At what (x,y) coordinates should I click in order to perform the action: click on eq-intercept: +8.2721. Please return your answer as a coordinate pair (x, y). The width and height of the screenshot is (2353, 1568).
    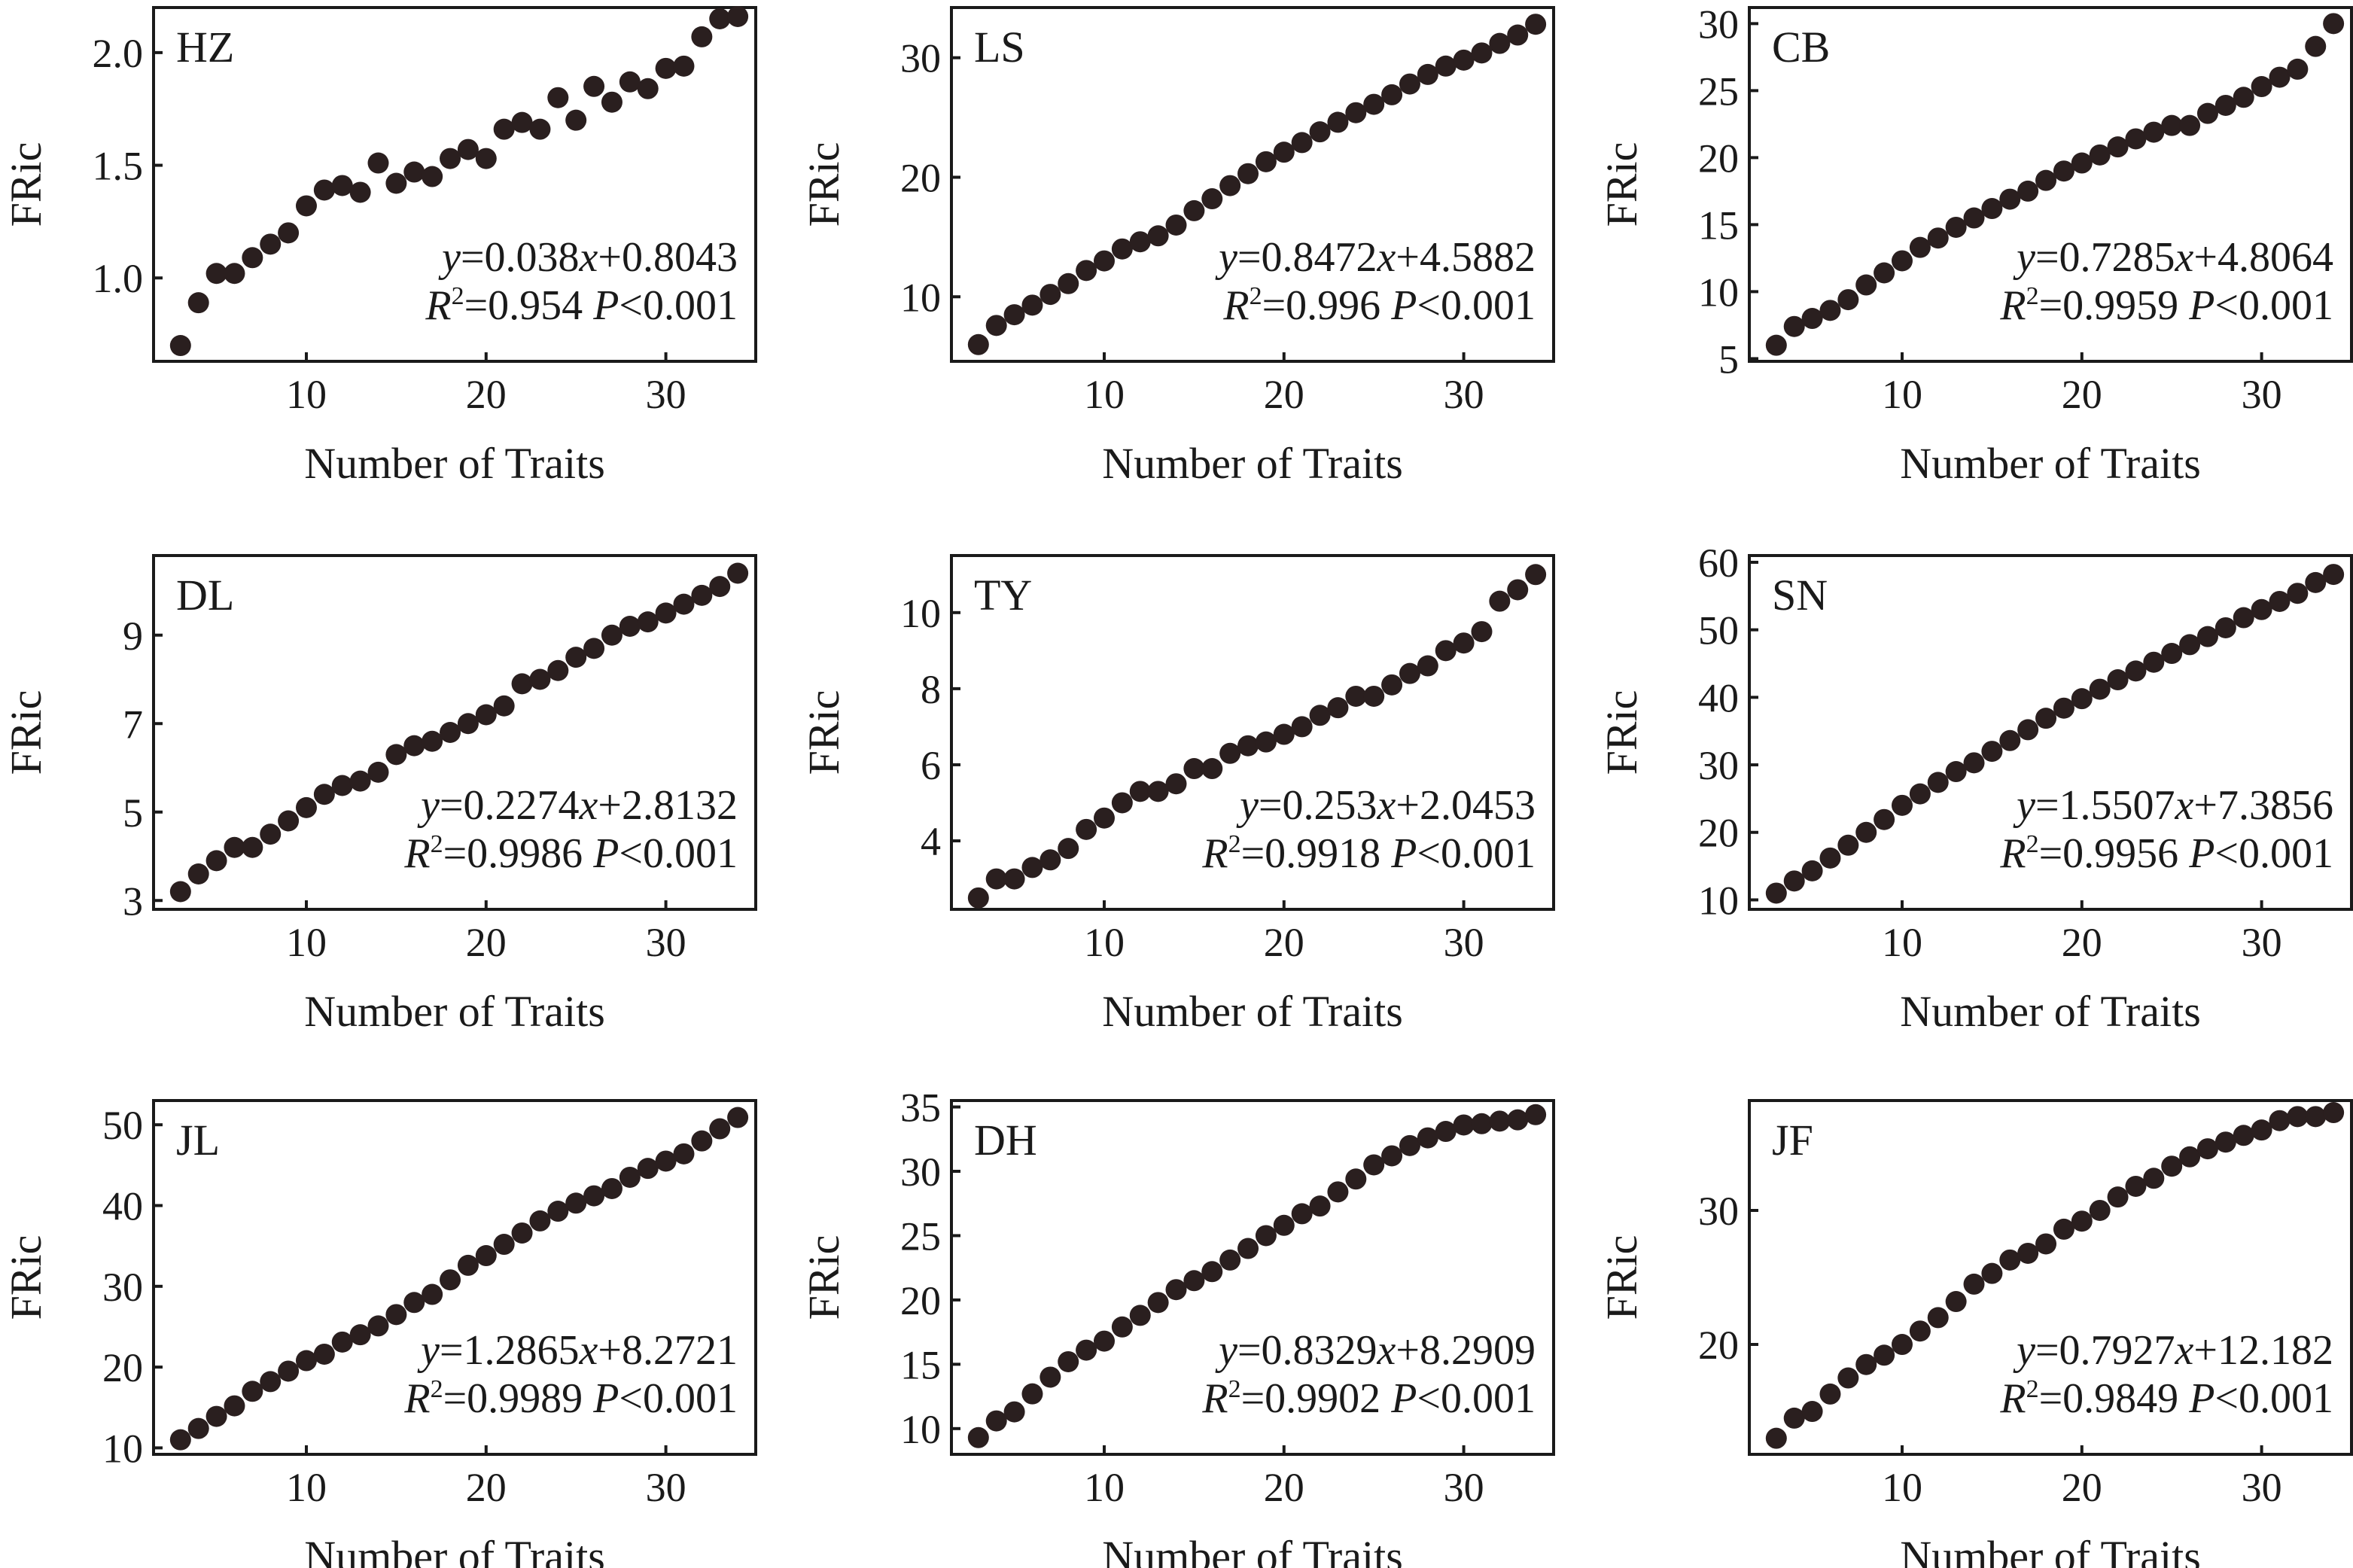
    Looking at the image, I should click on (668, 1350).